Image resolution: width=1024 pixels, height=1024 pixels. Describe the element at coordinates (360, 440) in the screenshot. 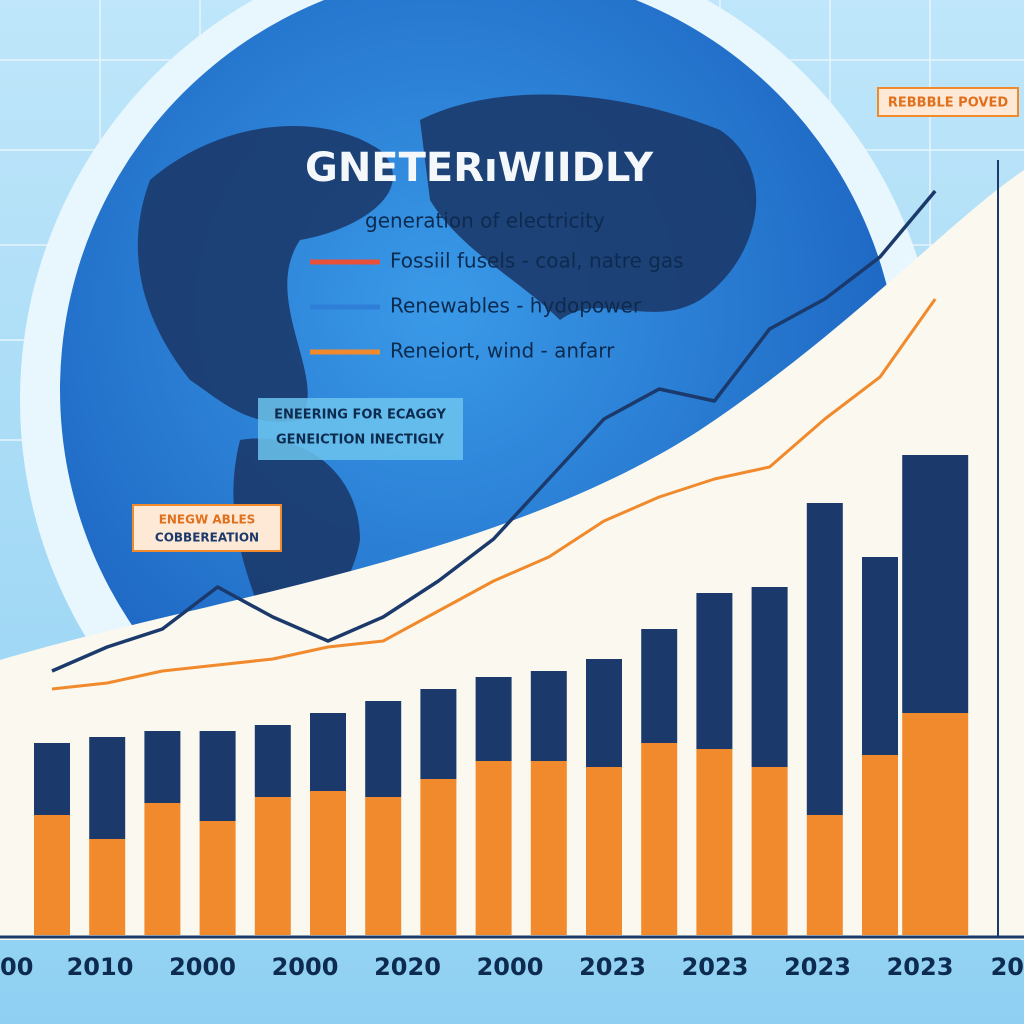

I see `annotation: GENEICTION INECTIGLY` at that location.